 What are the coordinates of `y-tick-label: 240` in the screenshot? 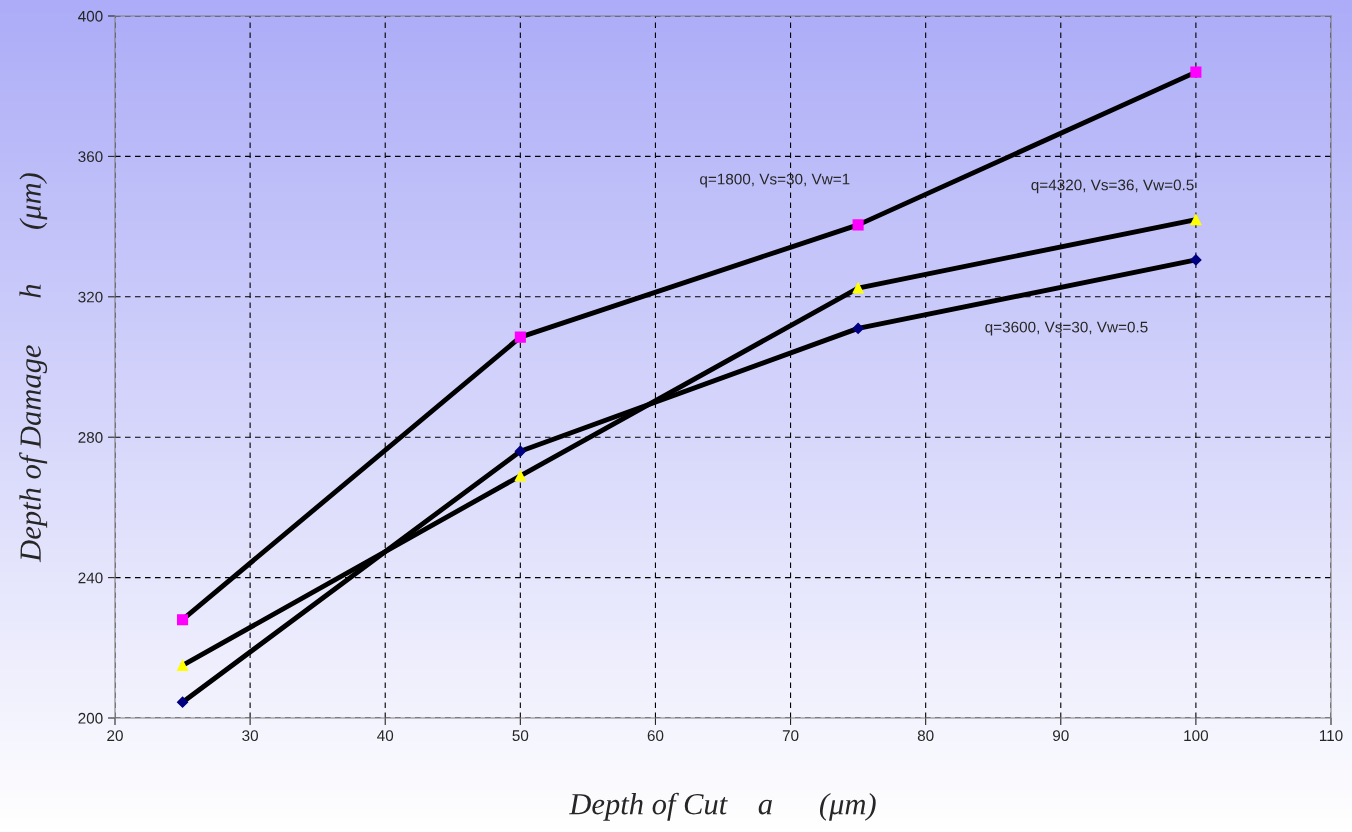 It's located at (90, 578).